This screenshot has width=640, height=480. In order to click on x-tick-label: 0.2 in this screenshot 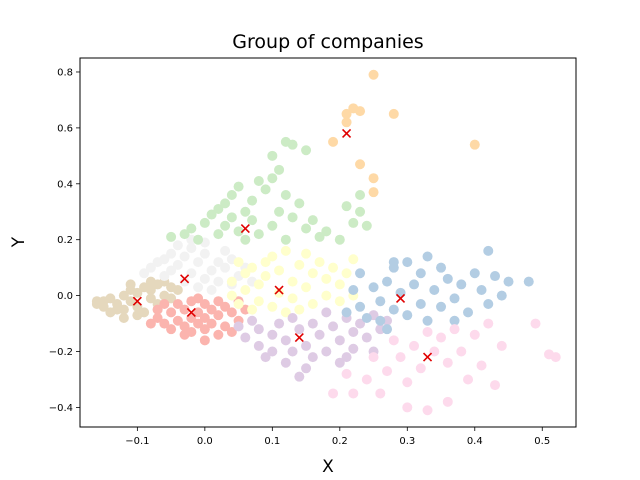, I will do `click(340, 441)`.